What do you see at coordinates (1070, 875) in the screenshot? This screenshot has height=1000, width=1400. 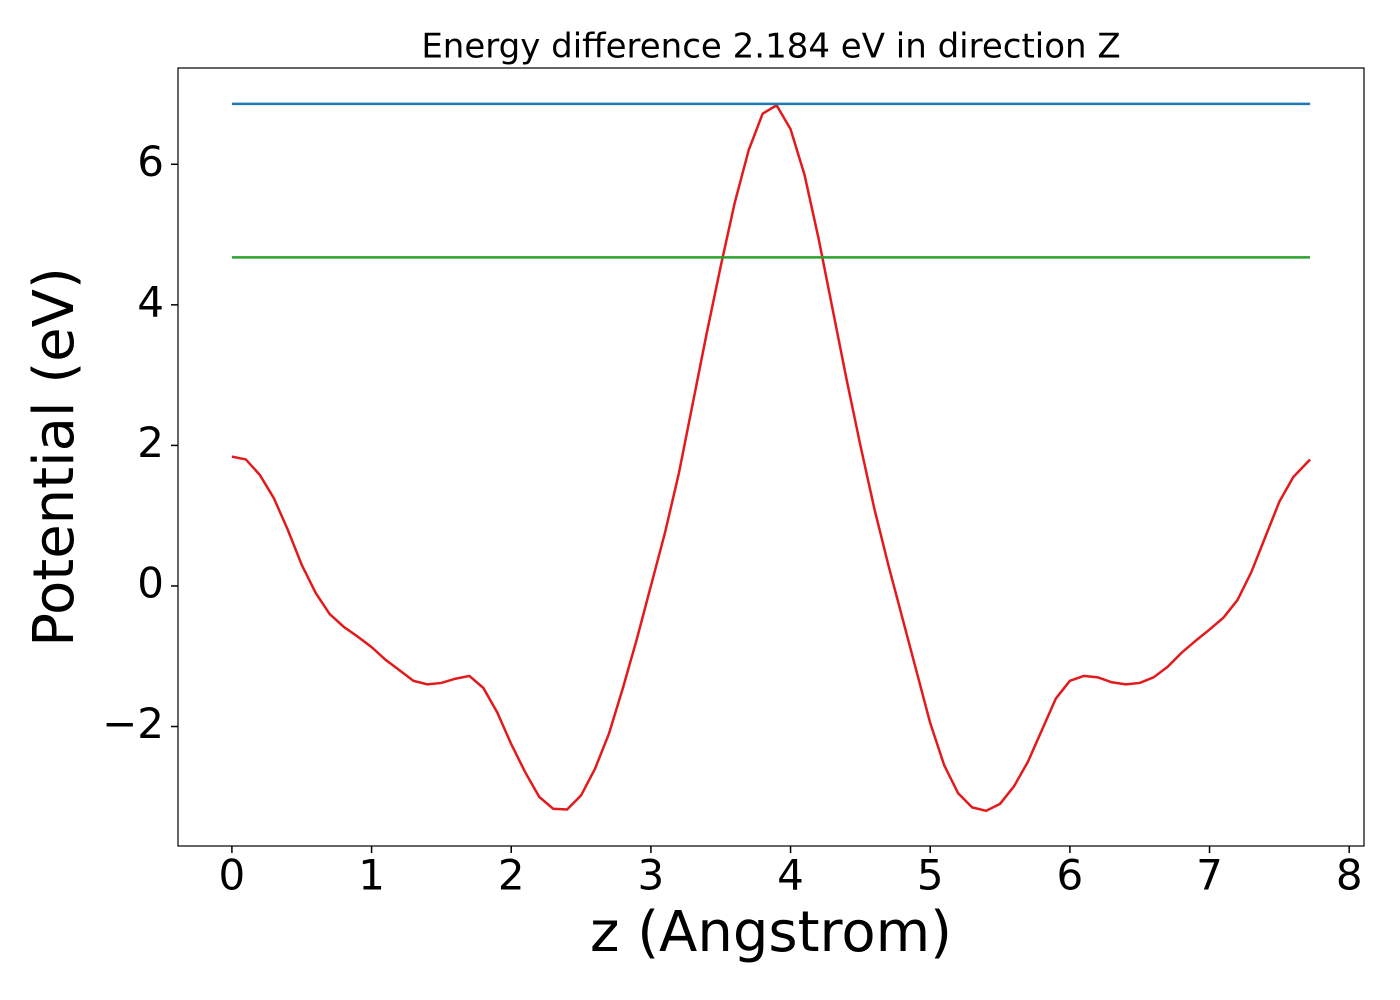 I see `x-tick-label: 6` at bounding box center [1070, 875].